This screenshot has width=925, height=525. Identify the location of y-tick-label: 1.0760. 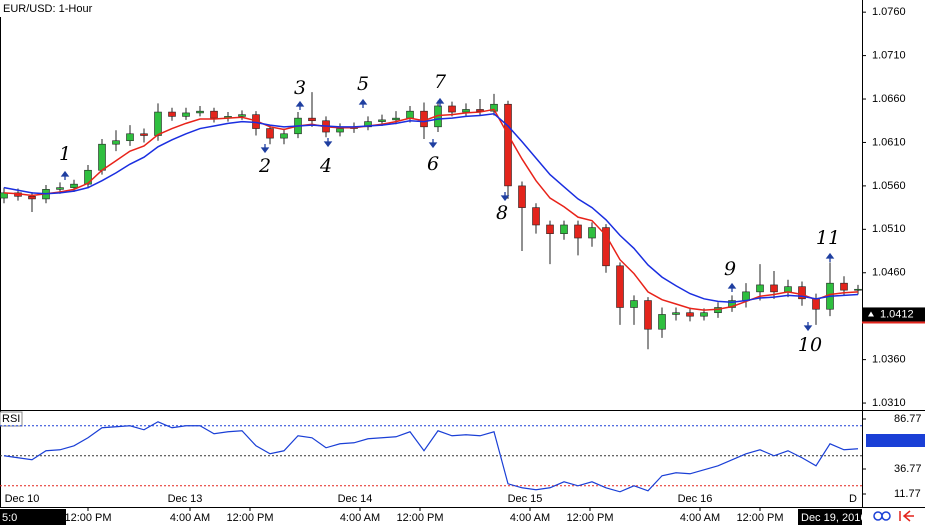
(889, 12).